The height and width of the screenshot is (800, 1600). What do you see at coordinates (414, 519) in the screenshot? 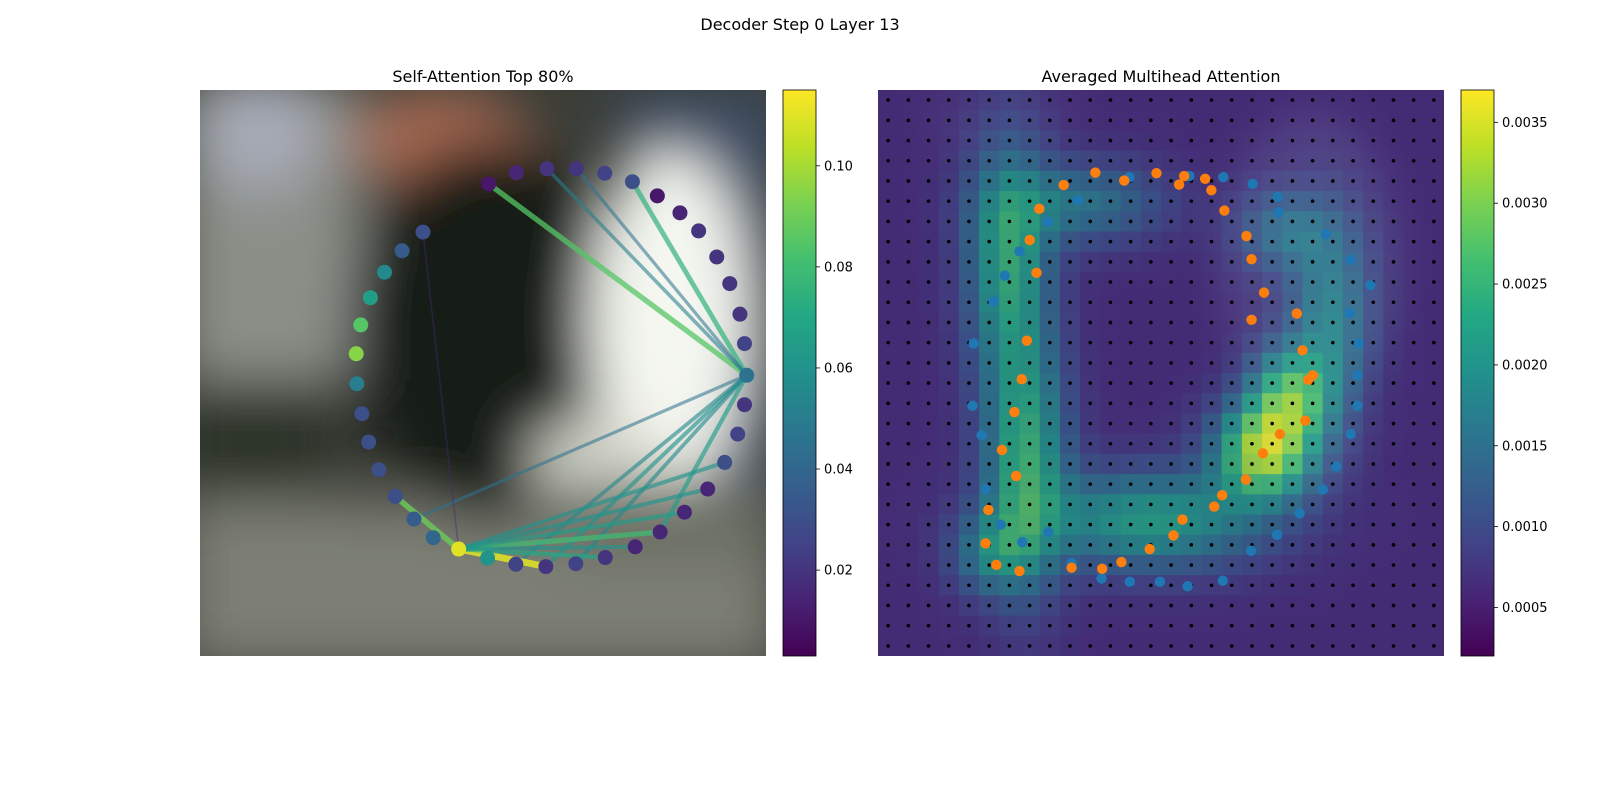
I see `attention-node` at bounding box center [414, 519].